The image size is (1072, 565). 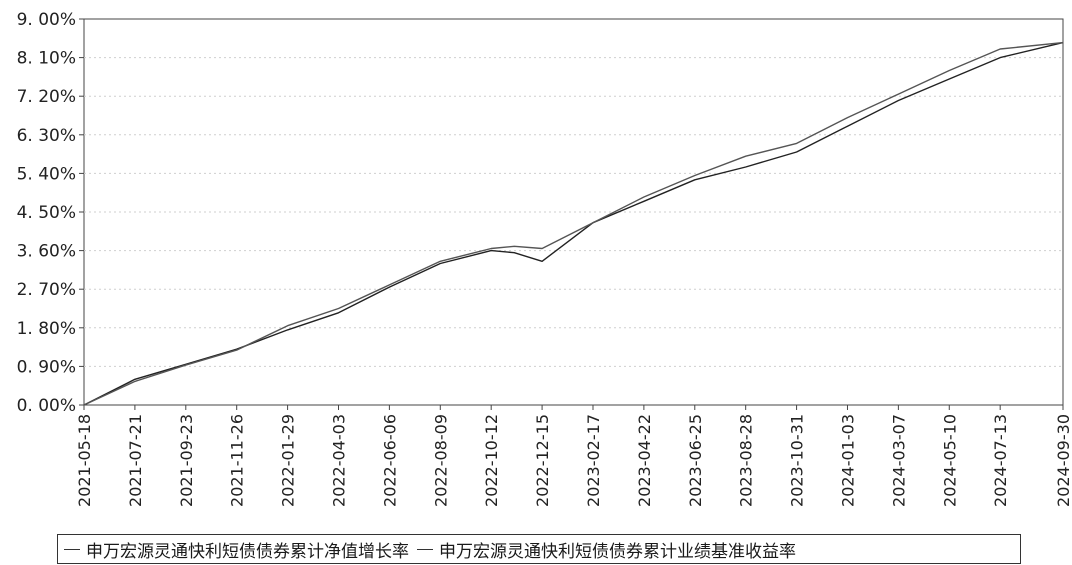 What do you see at coordinates (186, 460) in the screenshot?
I see `x-tick-label: 2021-09-23` at bounding box center [186, 460].